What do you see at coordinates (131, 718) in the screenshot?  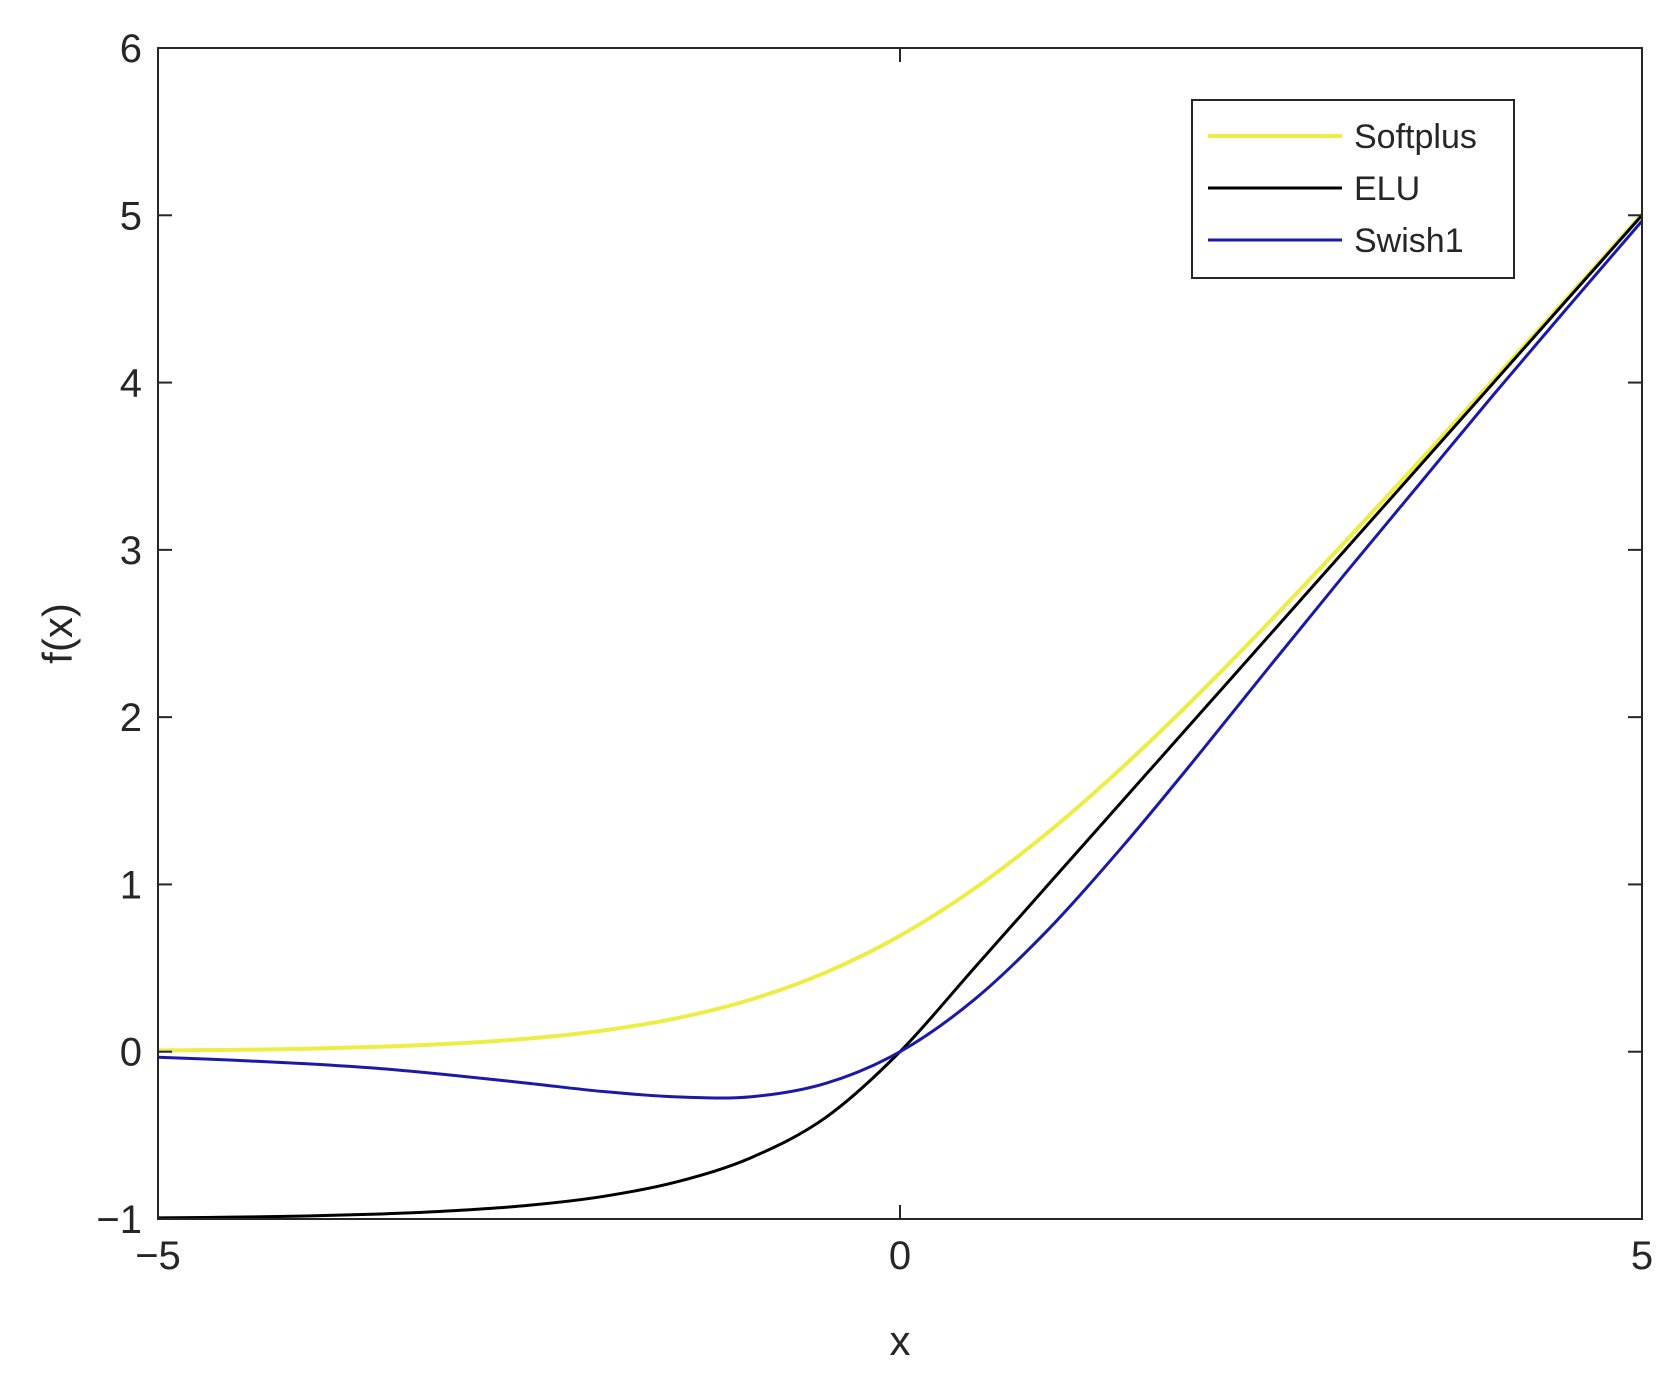 I see `y-tick-label: 2` at bounding box center [131, 718].